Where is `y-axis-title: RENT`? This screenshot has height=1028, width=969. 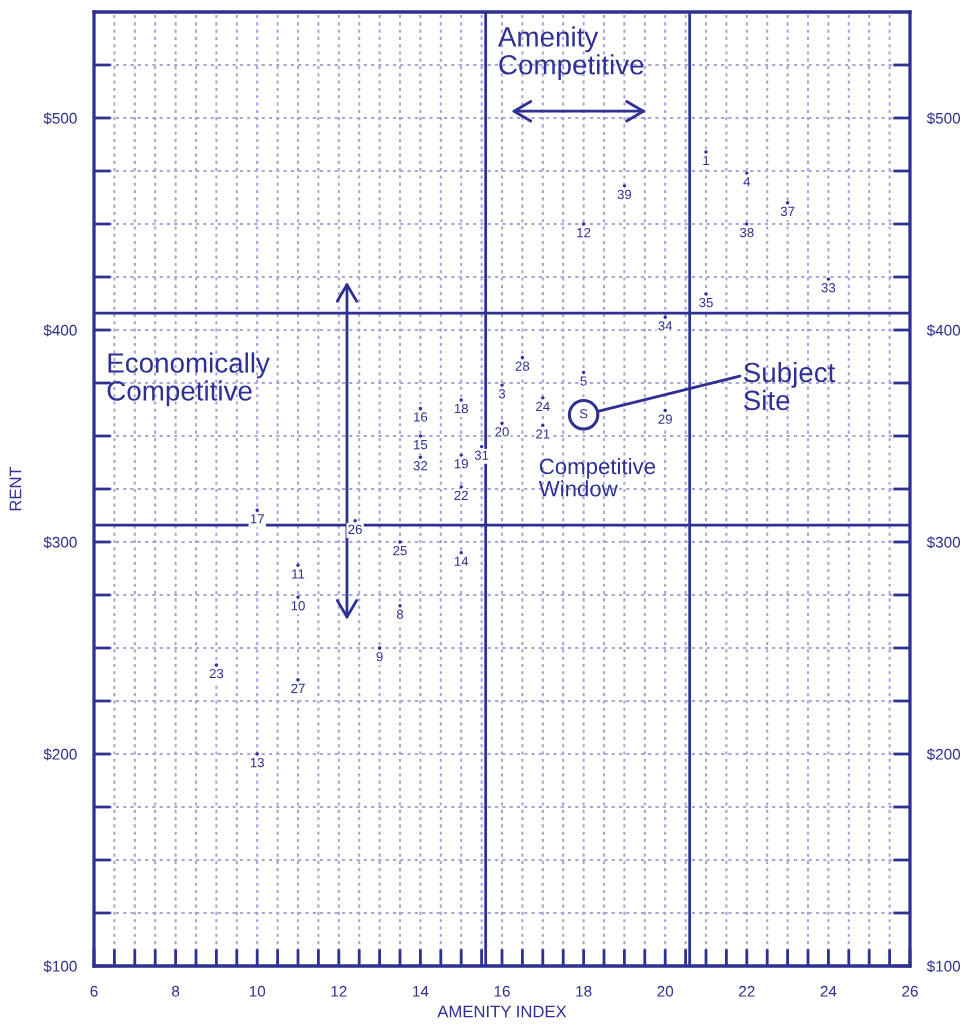
y-axis-title: RENT is located at coordinates (15, 488).